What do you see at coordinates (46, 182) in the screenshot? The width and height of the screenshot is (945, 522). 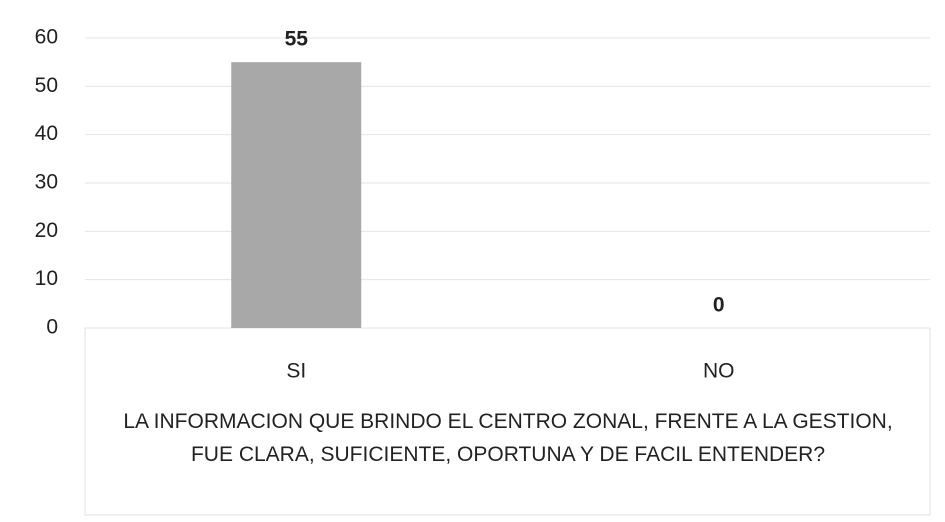 I see `y-tick-label: 30` at bounding box center [46, 182].